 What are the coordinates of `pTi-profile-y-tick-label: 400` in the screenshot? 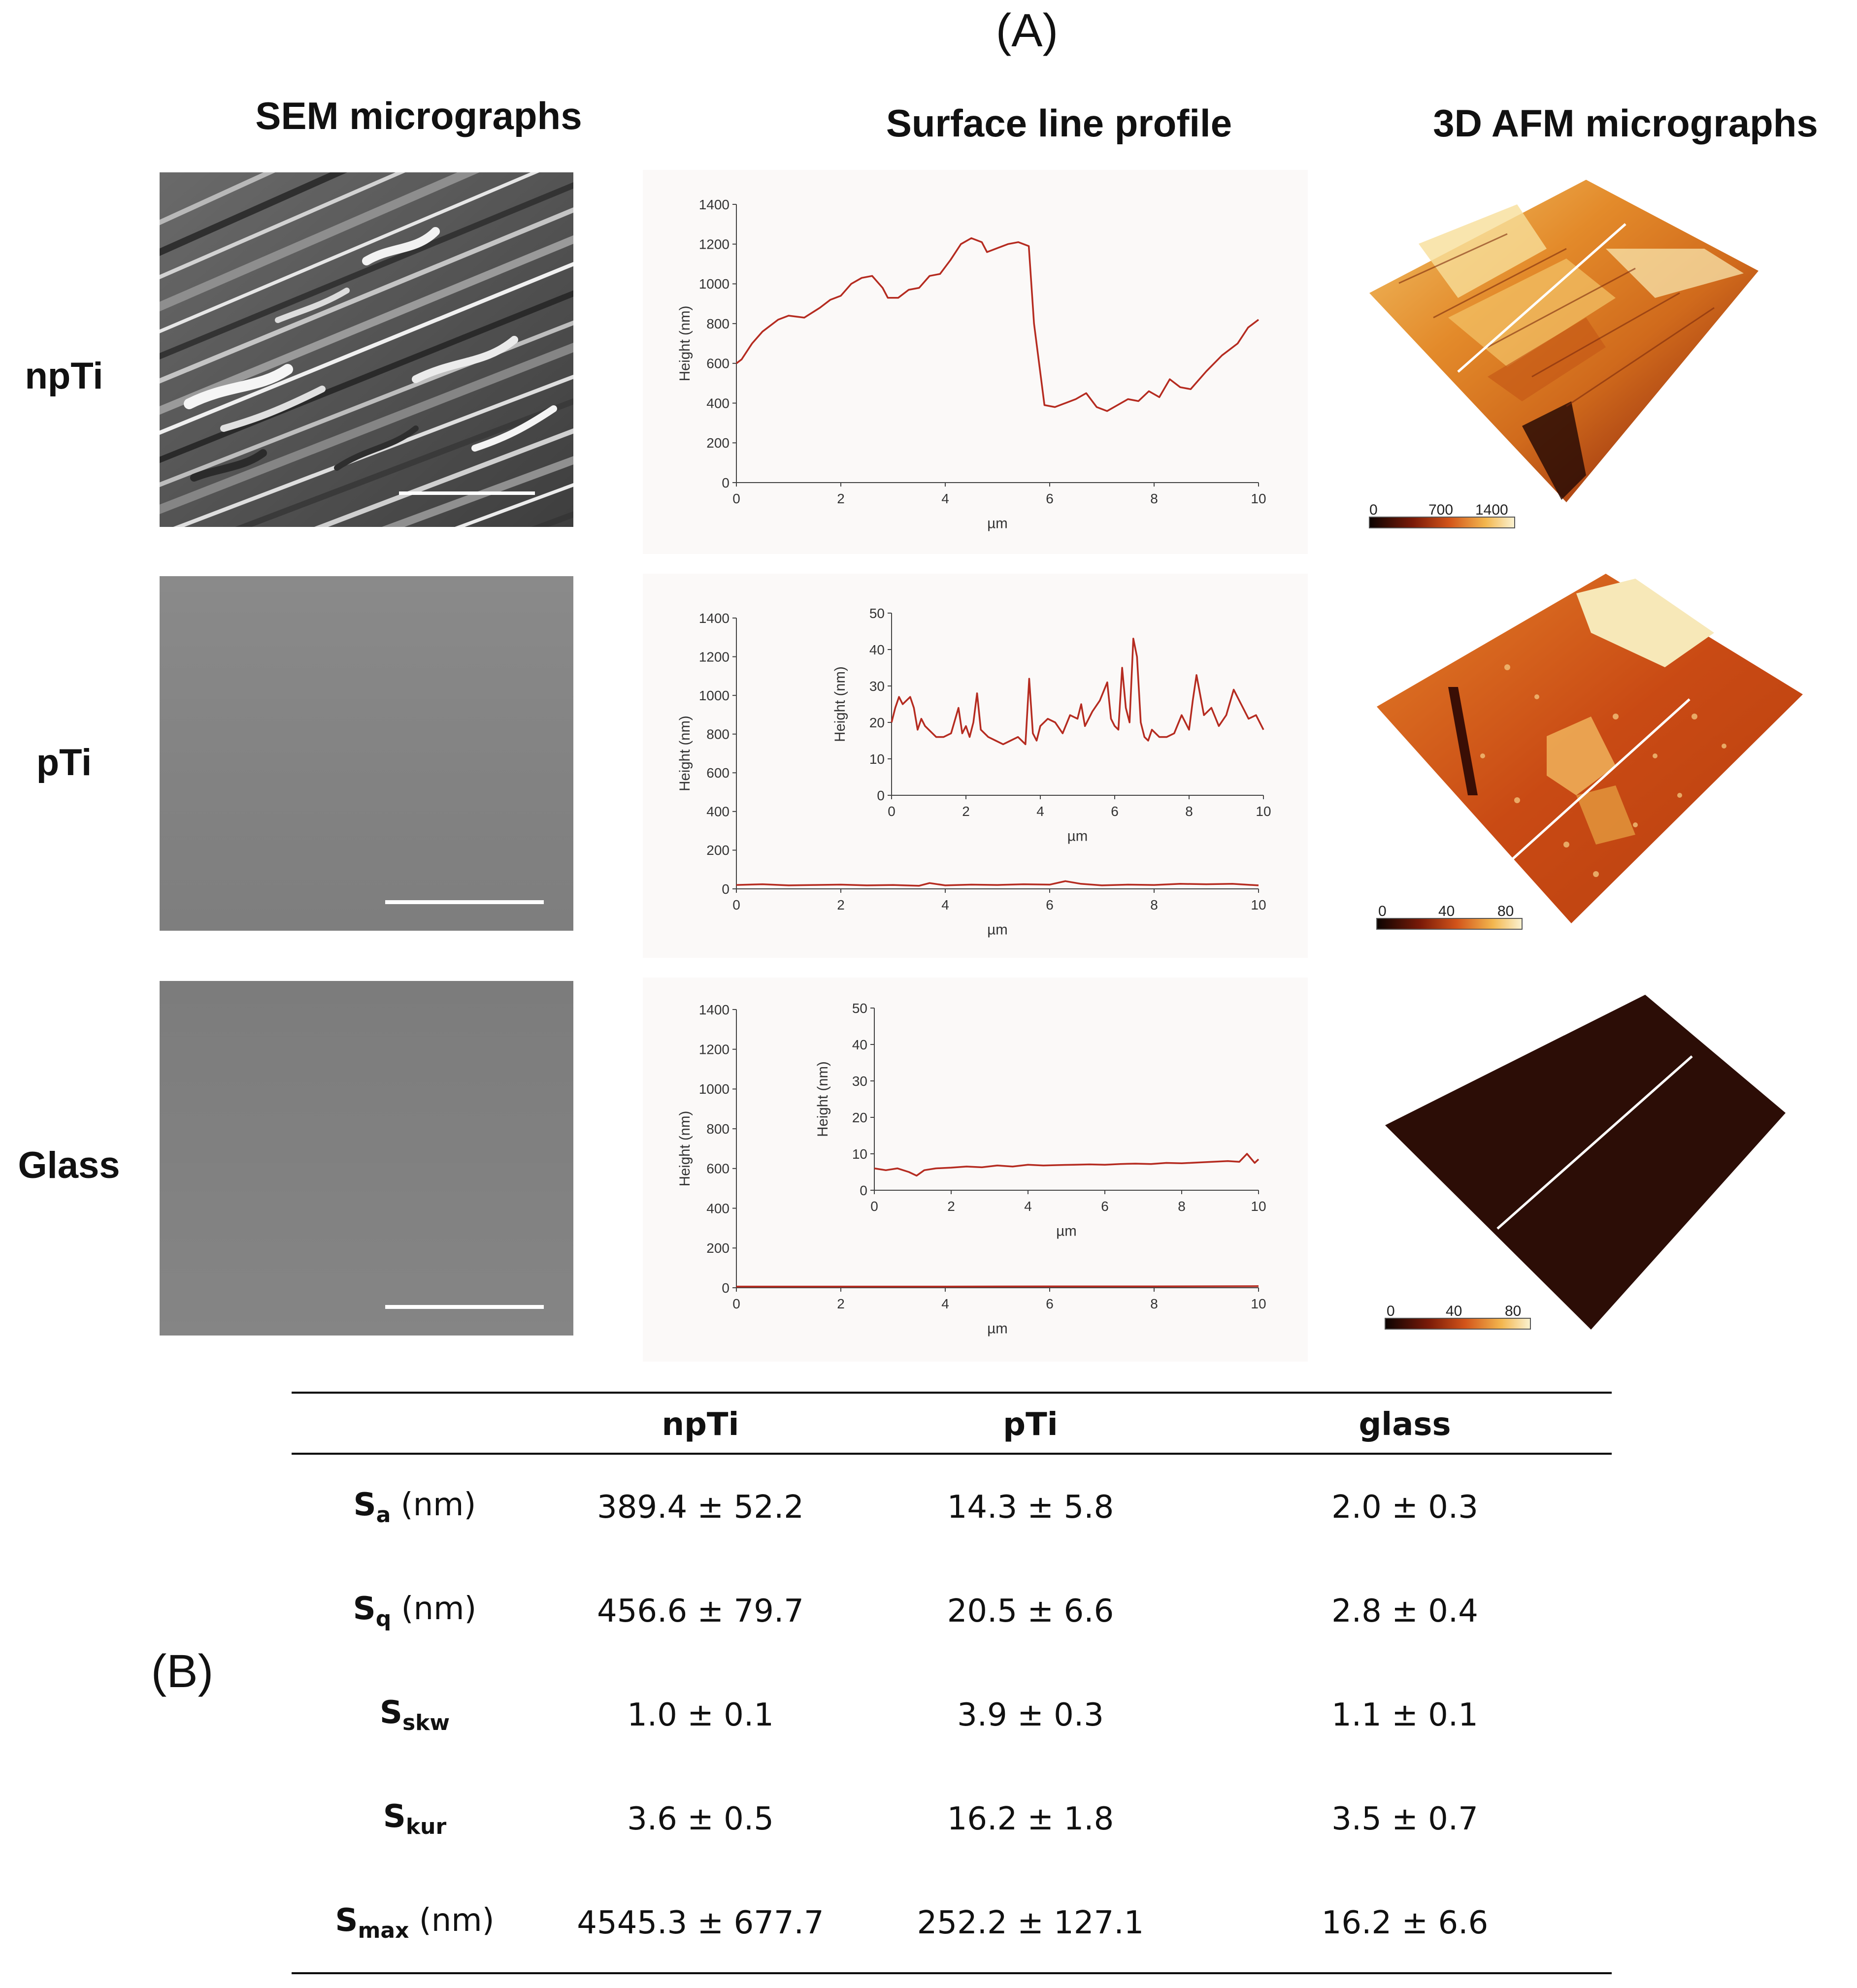 It's located at (718, 811).